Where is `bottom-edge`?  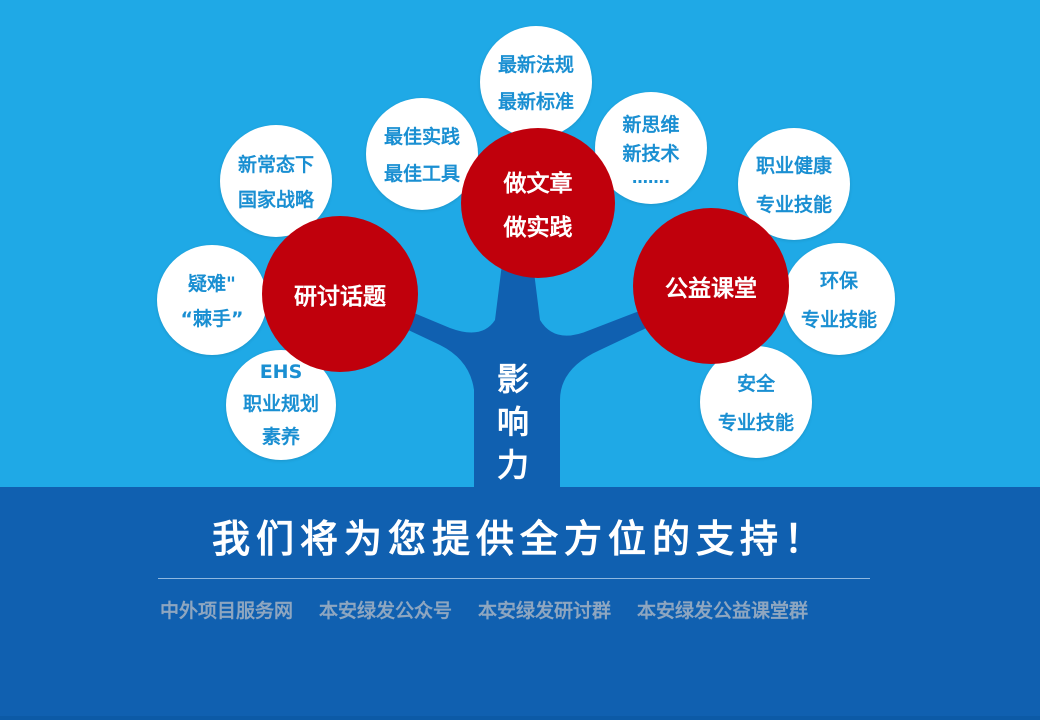
bottom-edge is located at coordinates (520, 718).